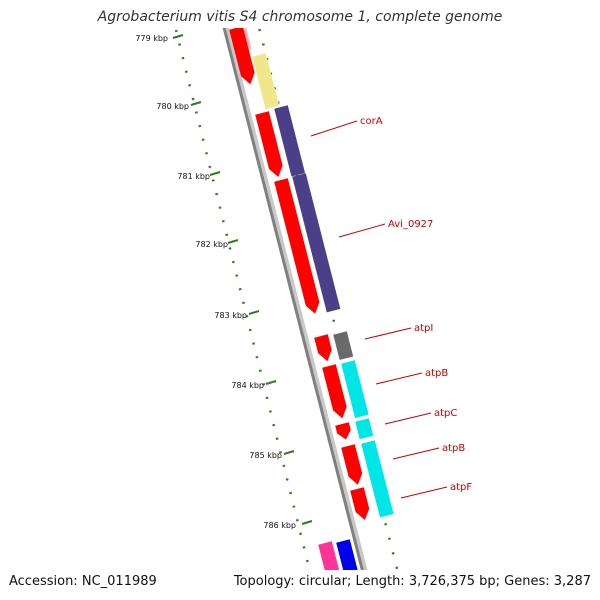 The image size is (600, 600). I want to click on length-label: Length:, so click(380, 581).